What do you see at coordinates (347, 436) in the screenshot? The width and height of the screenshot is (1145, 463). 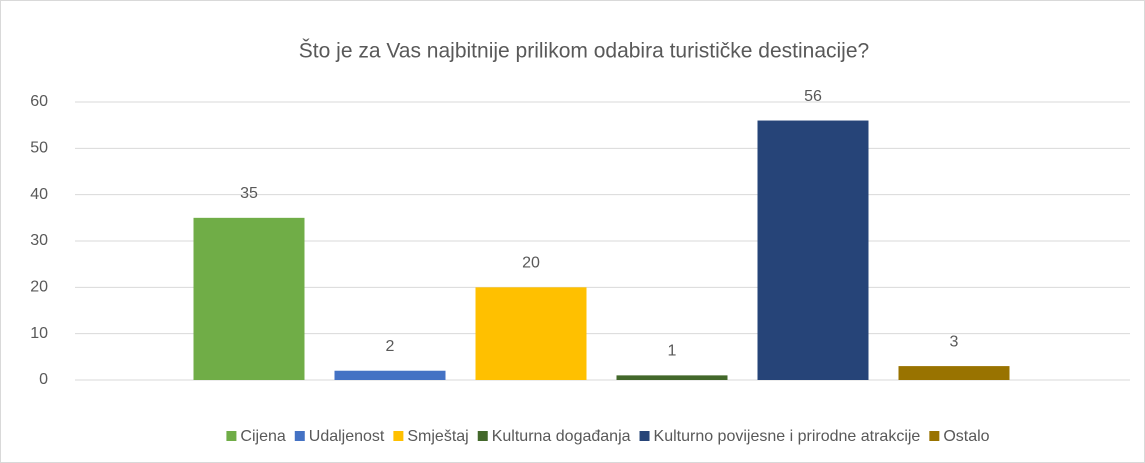 I see `legend-label: Udaljenost` at bounding box center [347, 436].